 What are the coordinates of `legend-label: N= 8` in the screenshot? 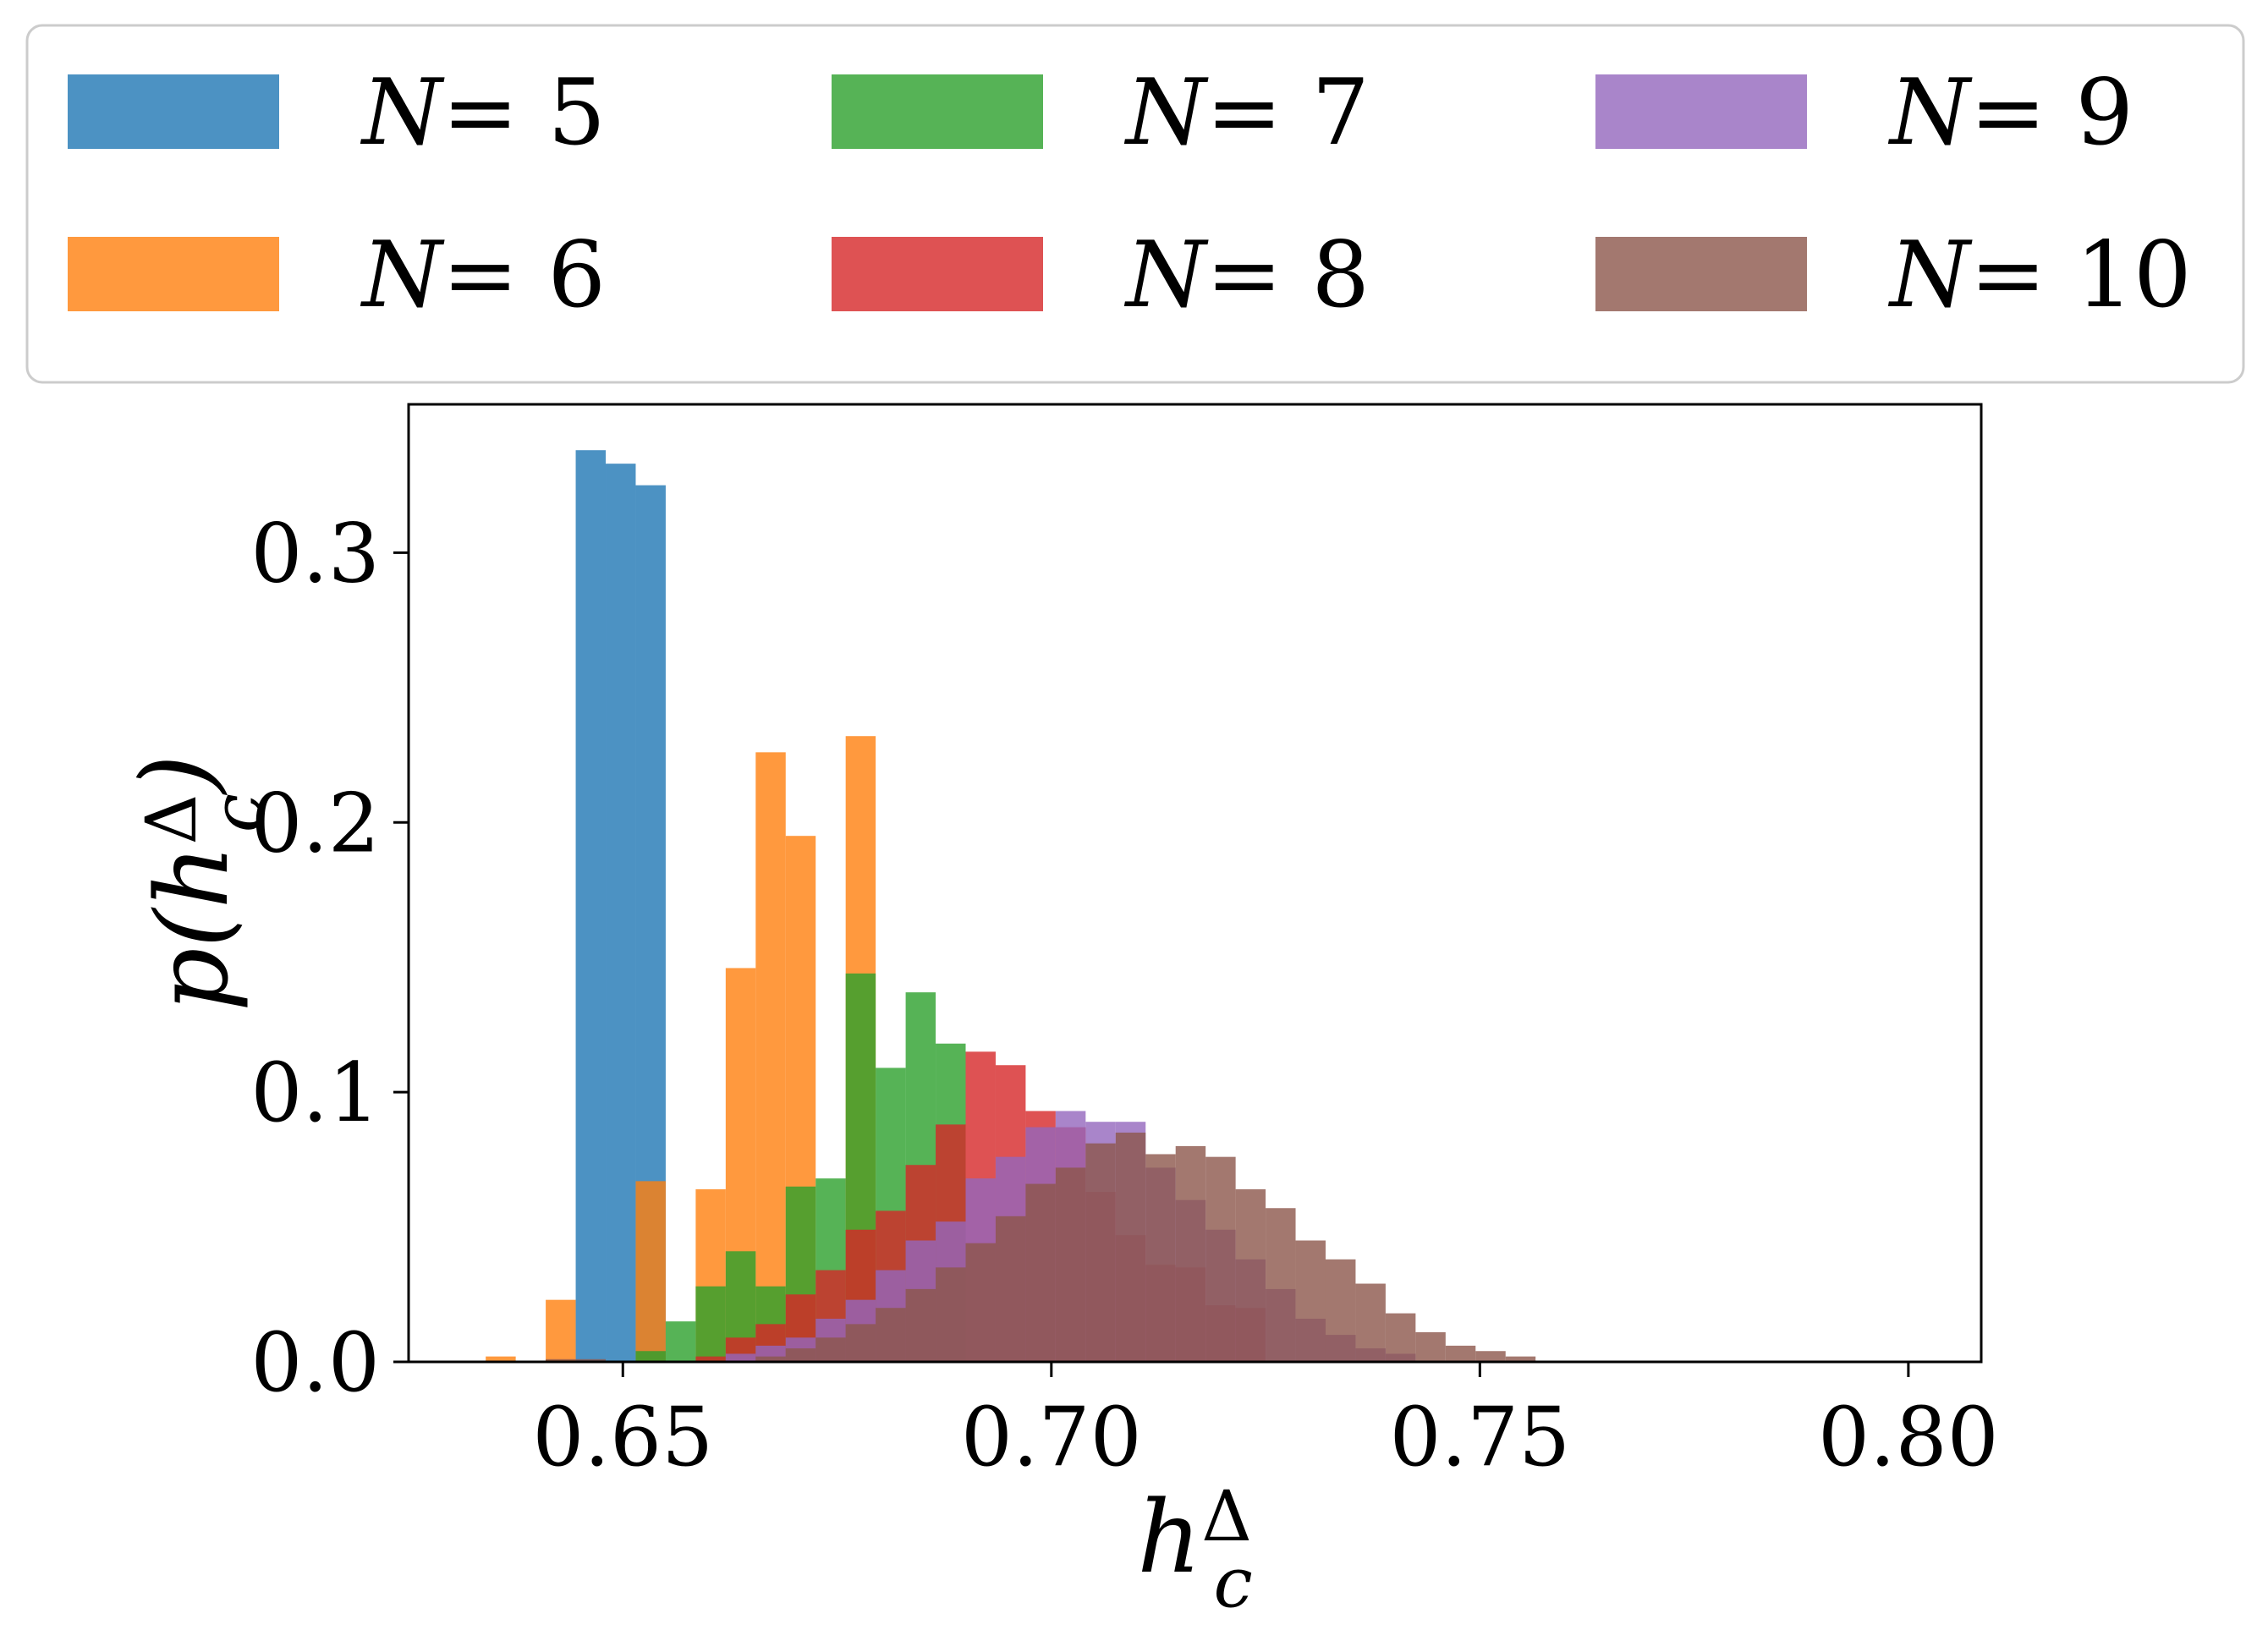 It's located at (1246, 275).